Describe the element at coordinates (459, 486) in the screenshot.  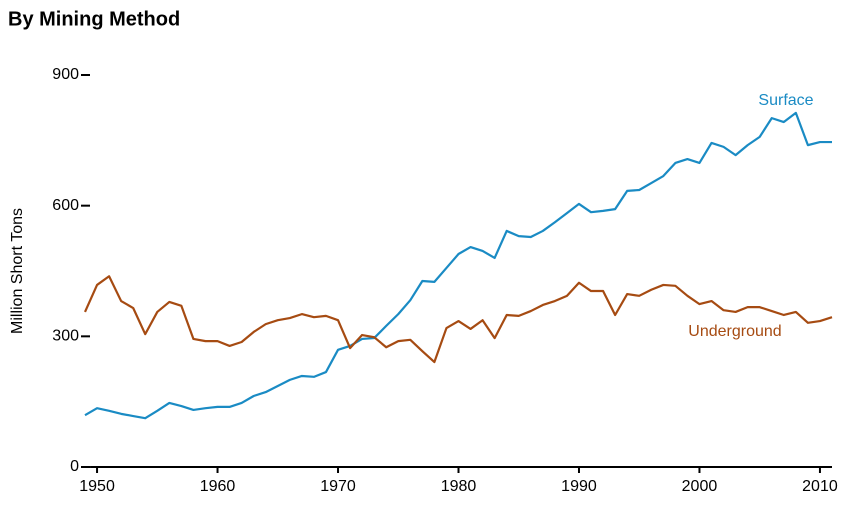
I see `x-tick-label: 1980` at that location.